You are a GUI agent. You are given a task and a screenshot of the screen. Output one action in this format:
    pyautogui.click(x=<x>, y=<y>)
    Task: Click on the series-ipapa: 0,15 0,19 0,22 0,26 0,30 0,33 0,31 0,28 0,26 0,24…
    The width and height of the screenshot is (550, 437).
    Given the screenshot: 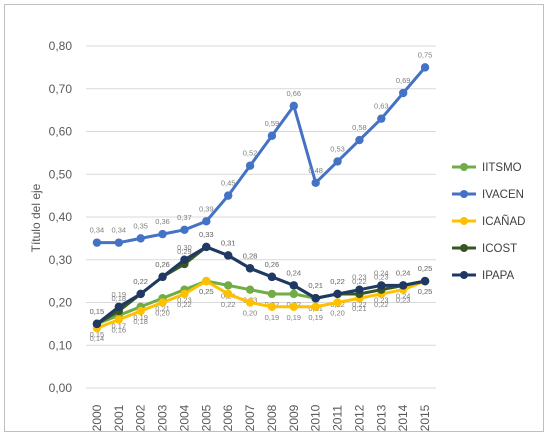 What is the action you would take?
    pyautogui.click(x=261, y=279)
    